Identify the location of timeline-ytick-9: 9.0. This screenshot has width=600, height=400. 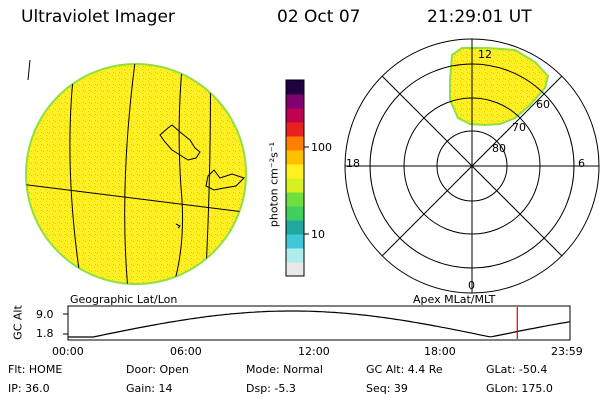
(45, 314).